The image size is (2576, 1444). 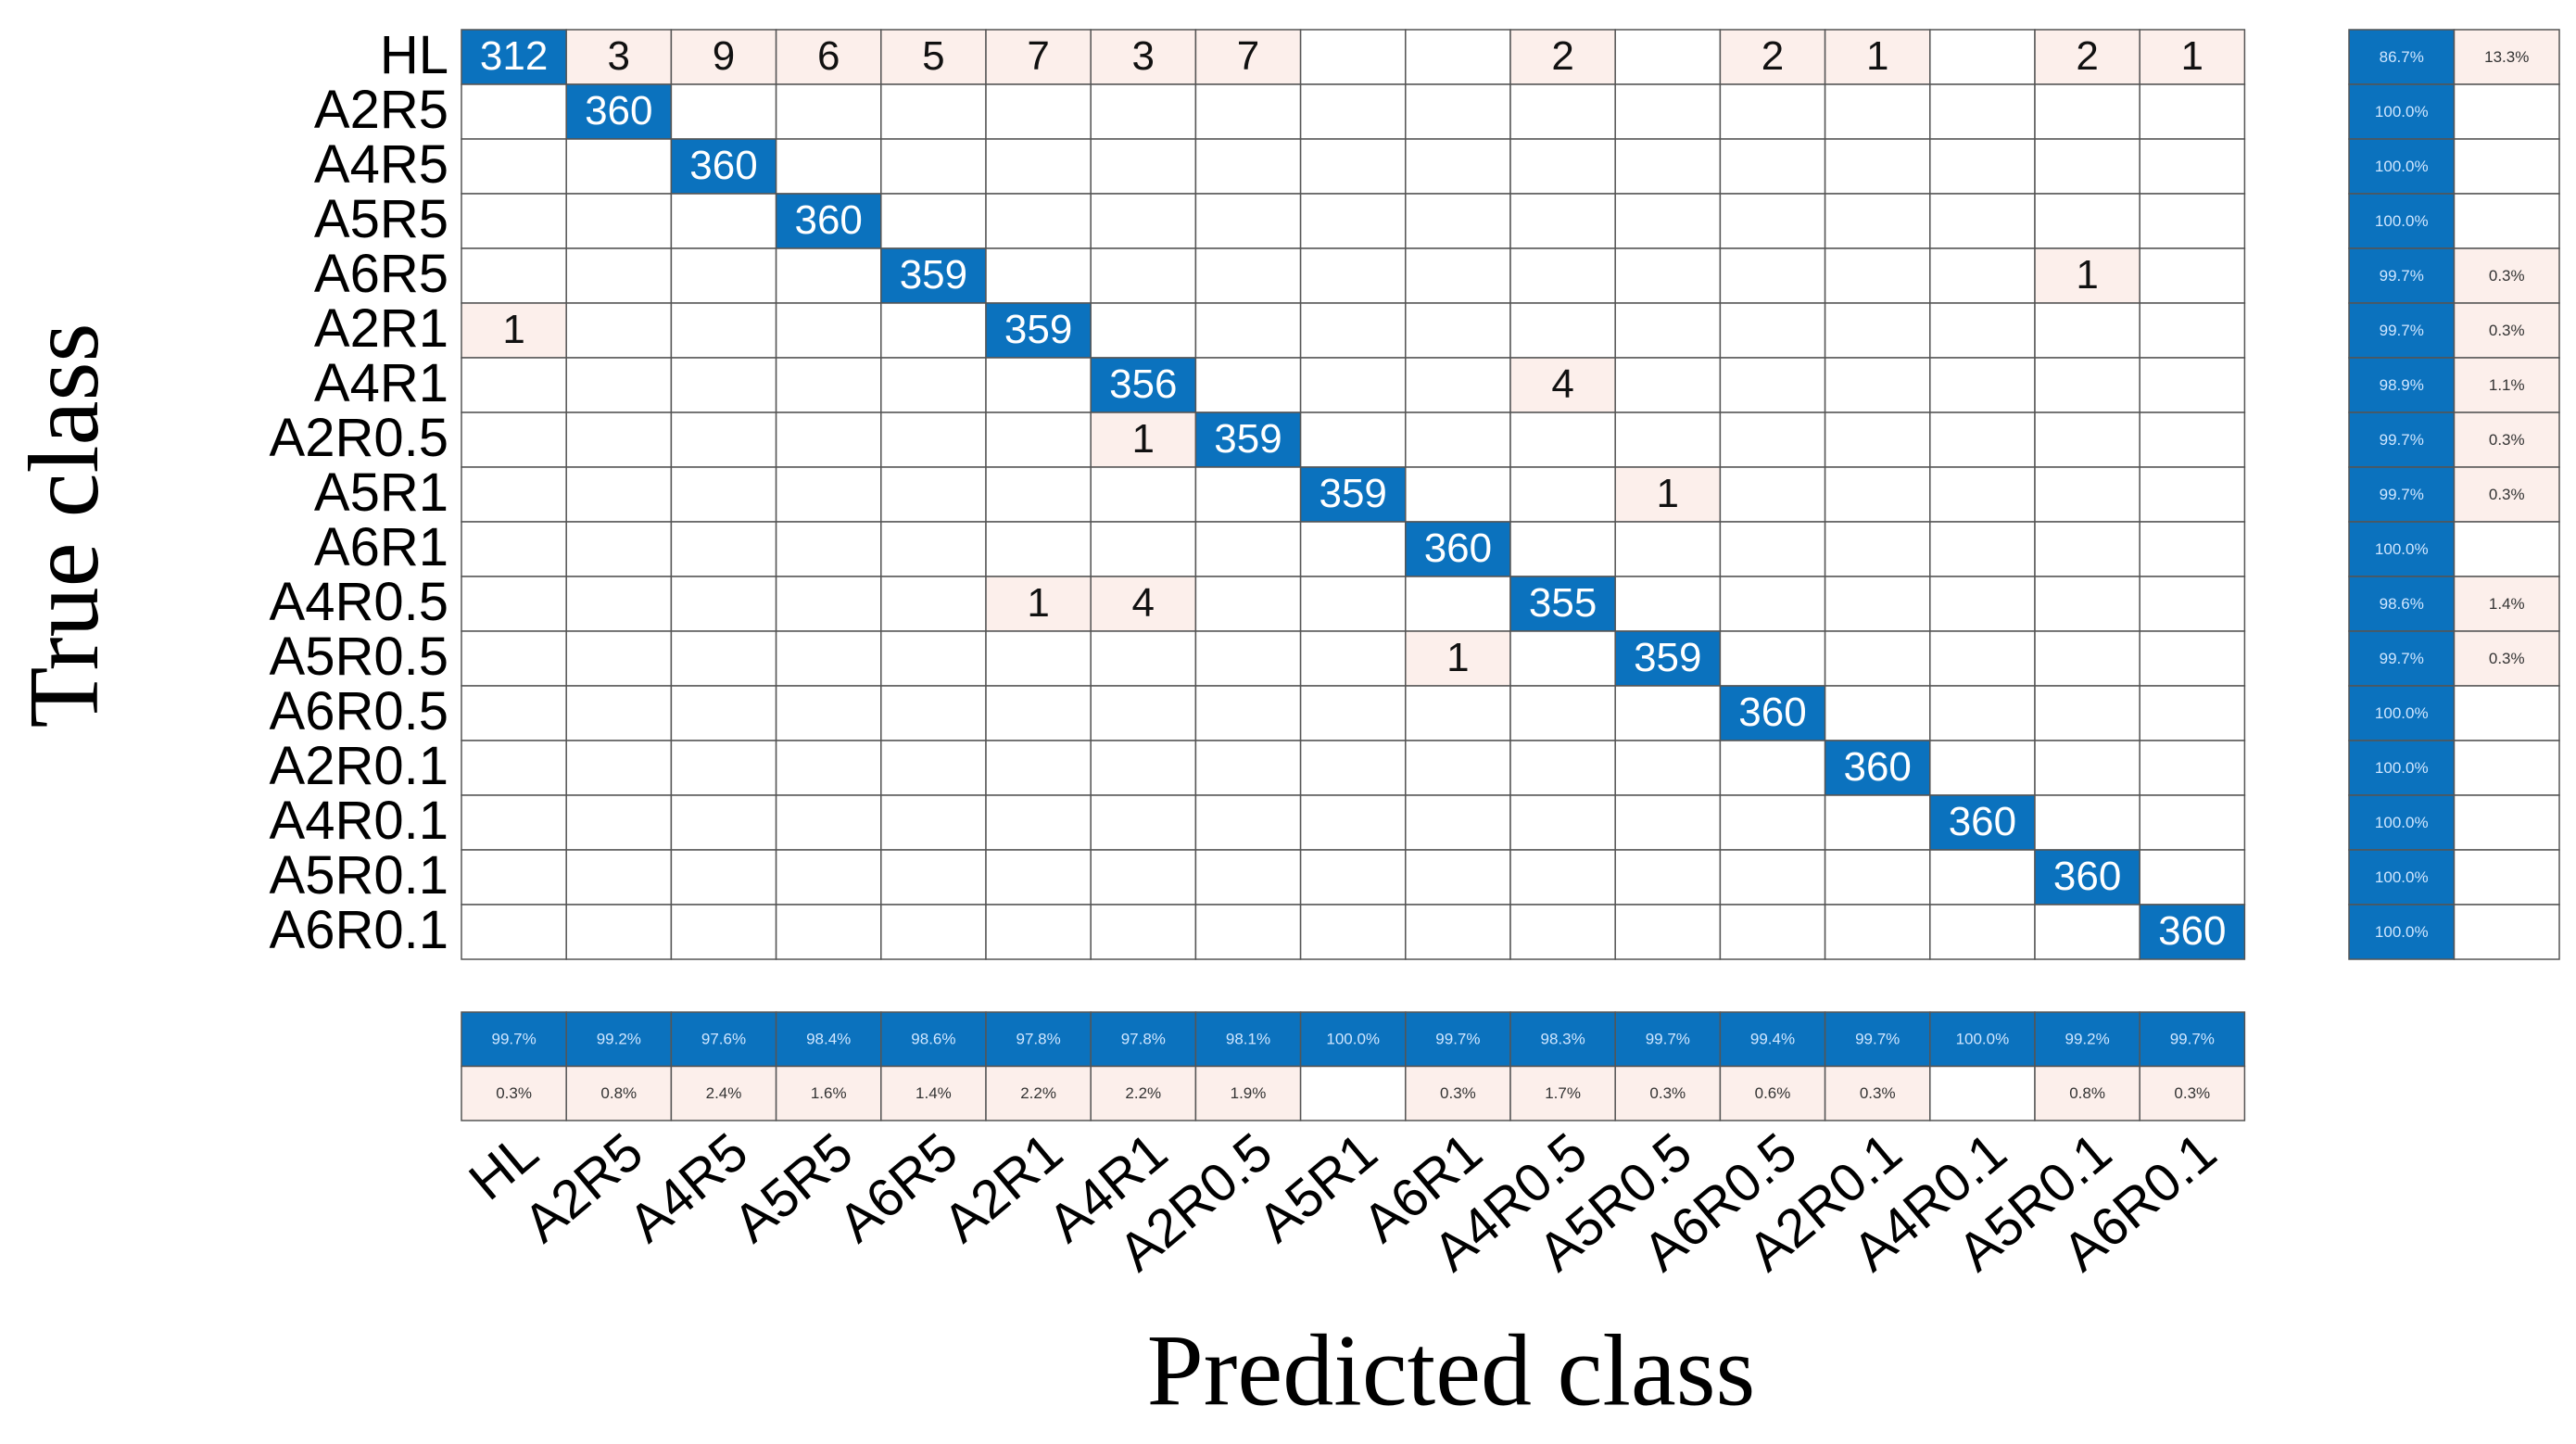 What do you see at coordinates (1563, 1093) in the screenshot?
I see `column-summary-label: 1.7%` at bounding box center [1563, 1093].